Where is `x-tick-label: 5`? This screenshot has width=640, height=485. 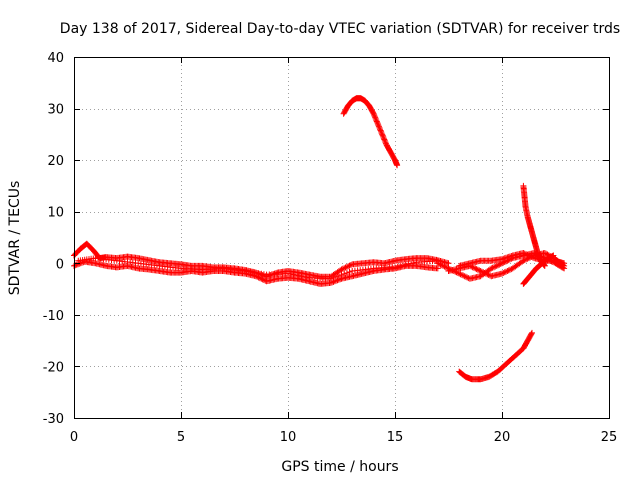 x-tick-label: 5 is located at coordinates (181, 437).